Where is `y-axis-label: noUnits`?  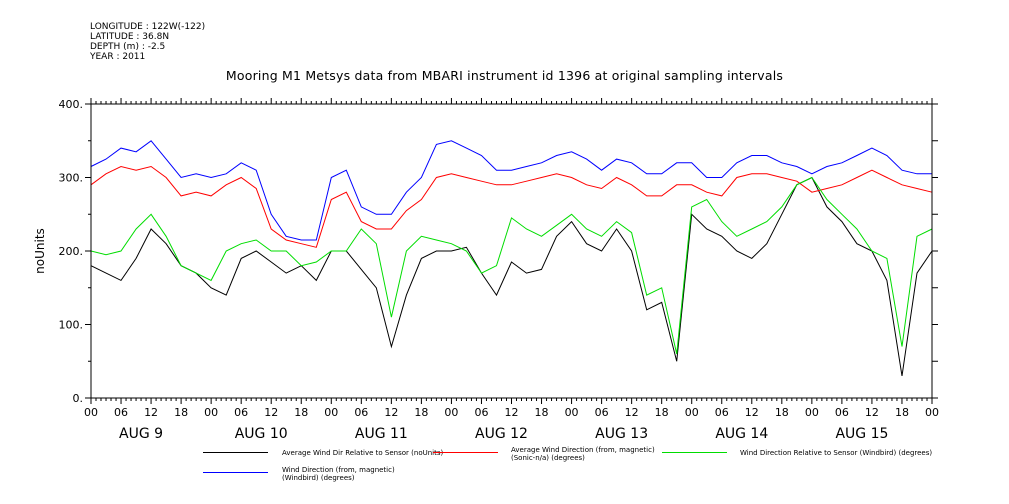
y-axis-label: noUnits is located at coordinates (40, 251).